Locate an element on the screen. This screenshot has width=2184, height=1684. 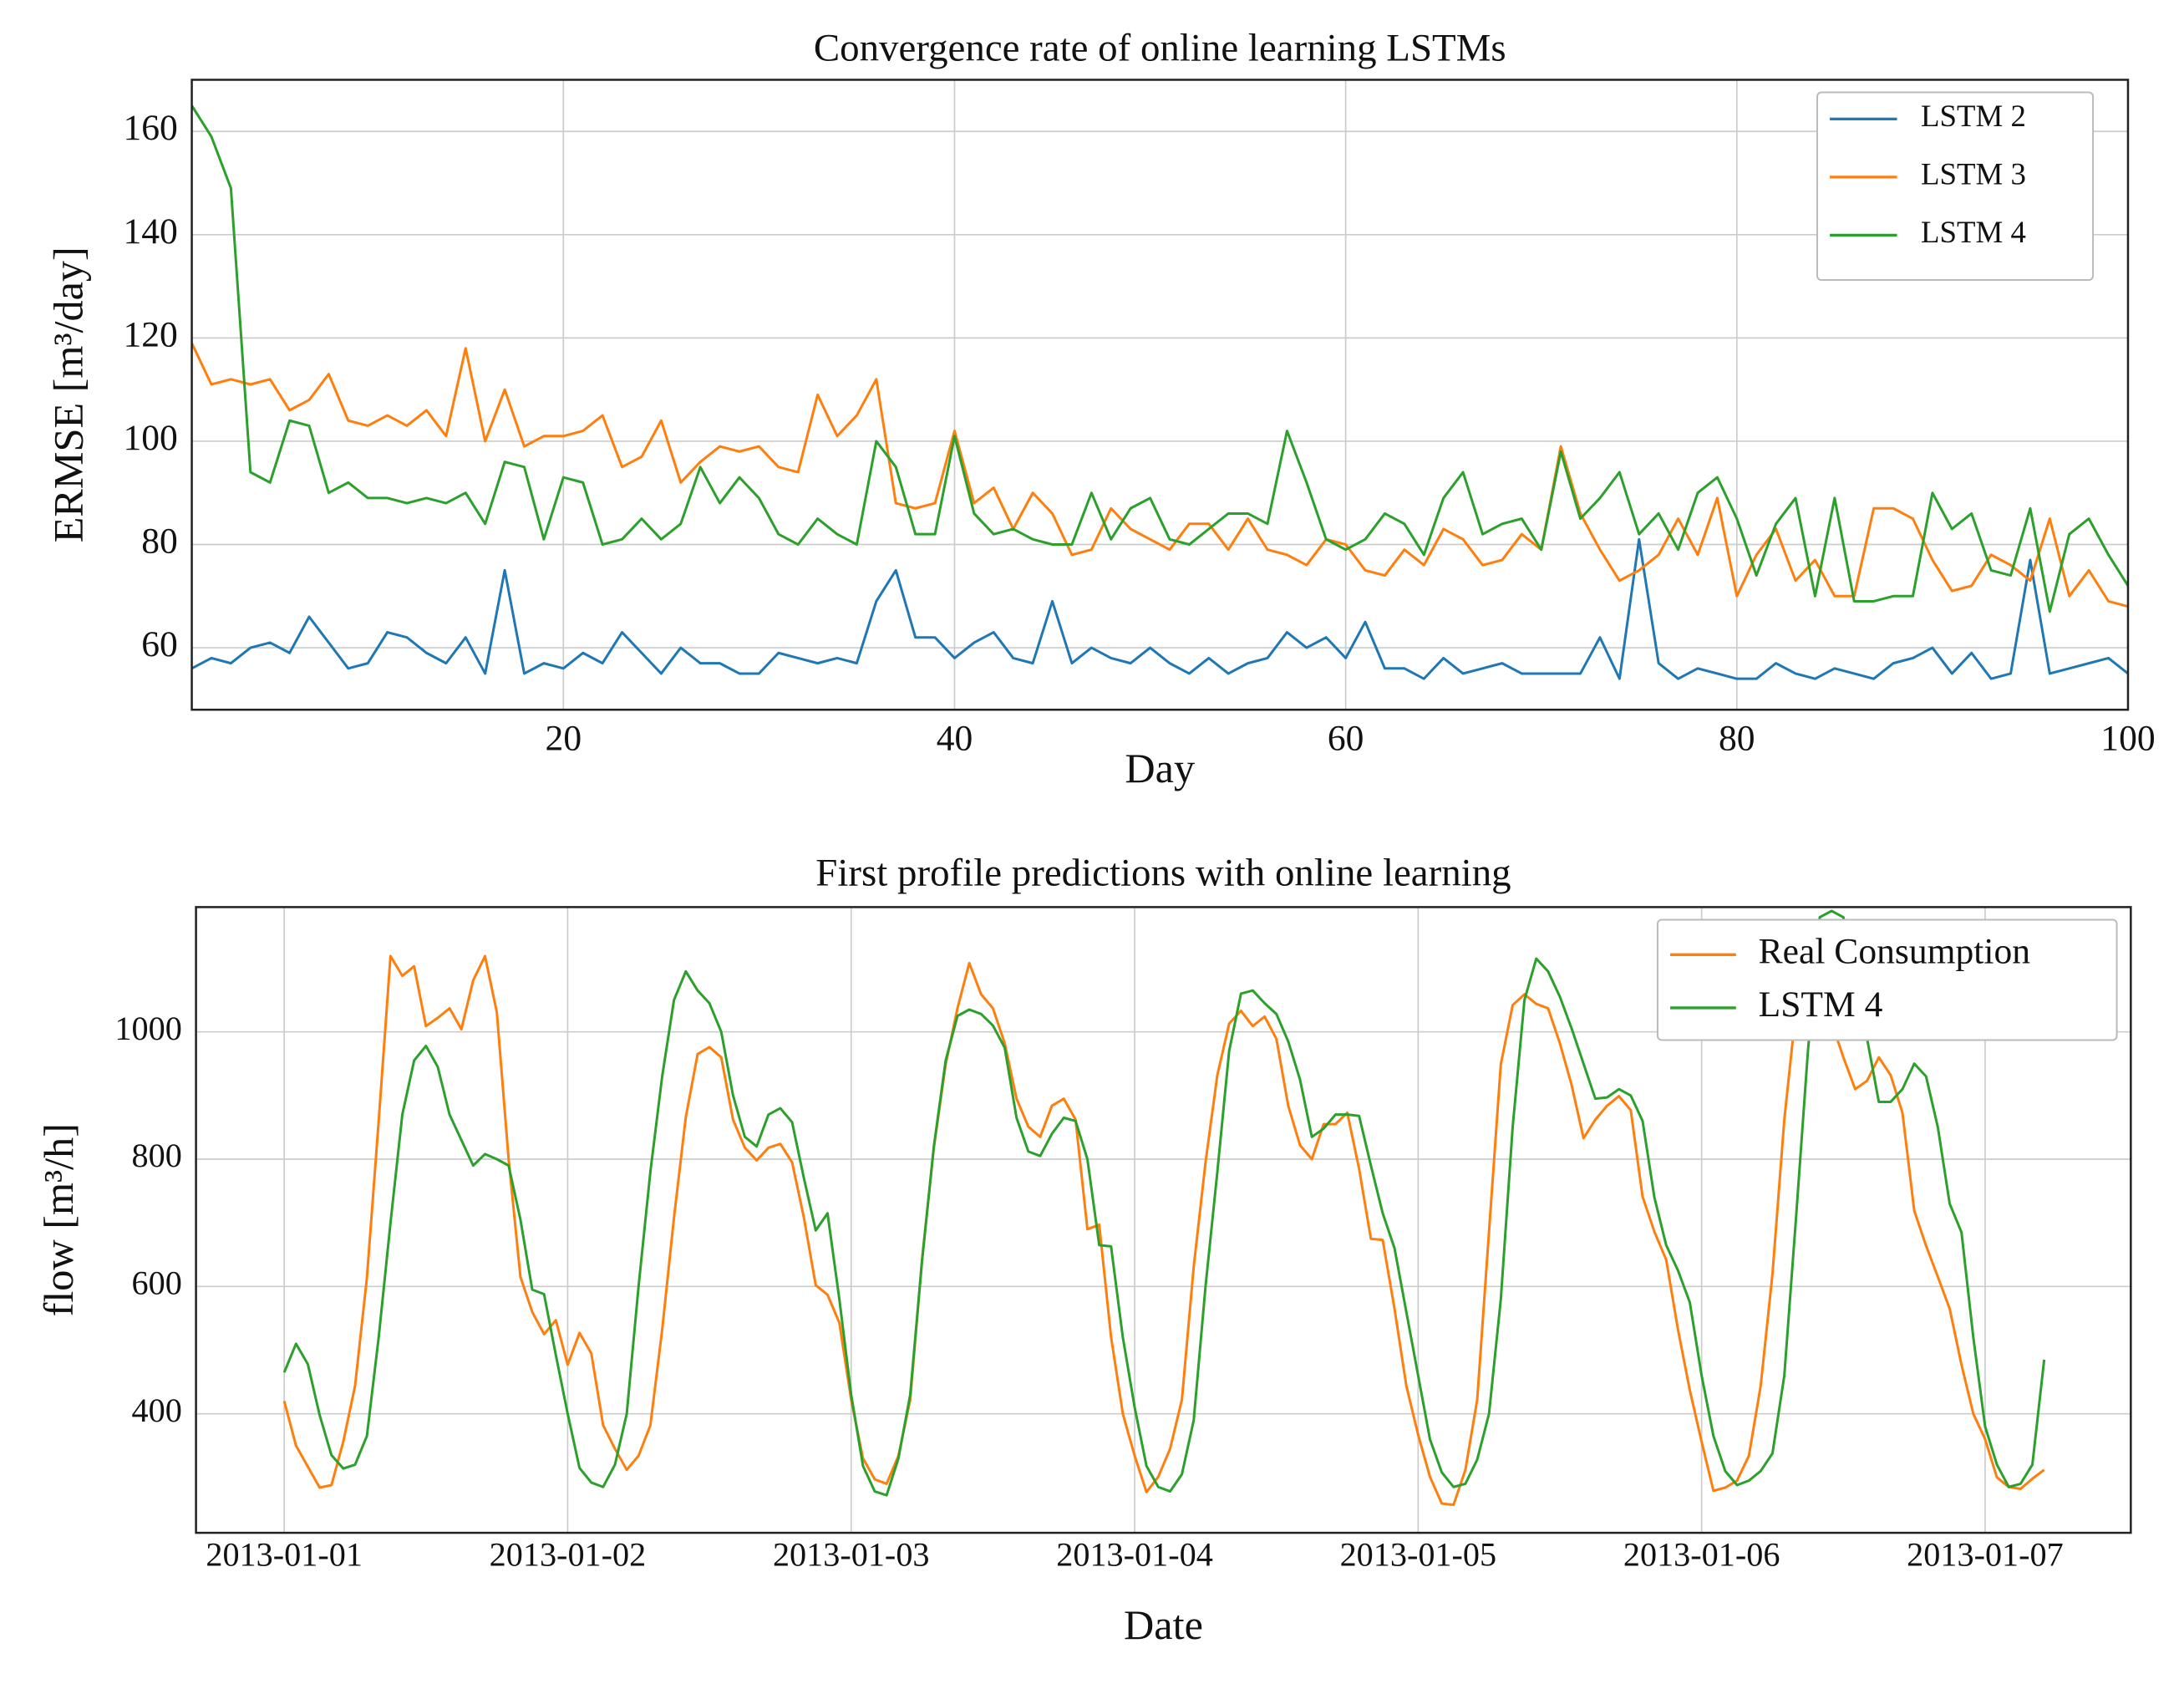
y-tick-label: 400 is located at coordinates (157, 1410).